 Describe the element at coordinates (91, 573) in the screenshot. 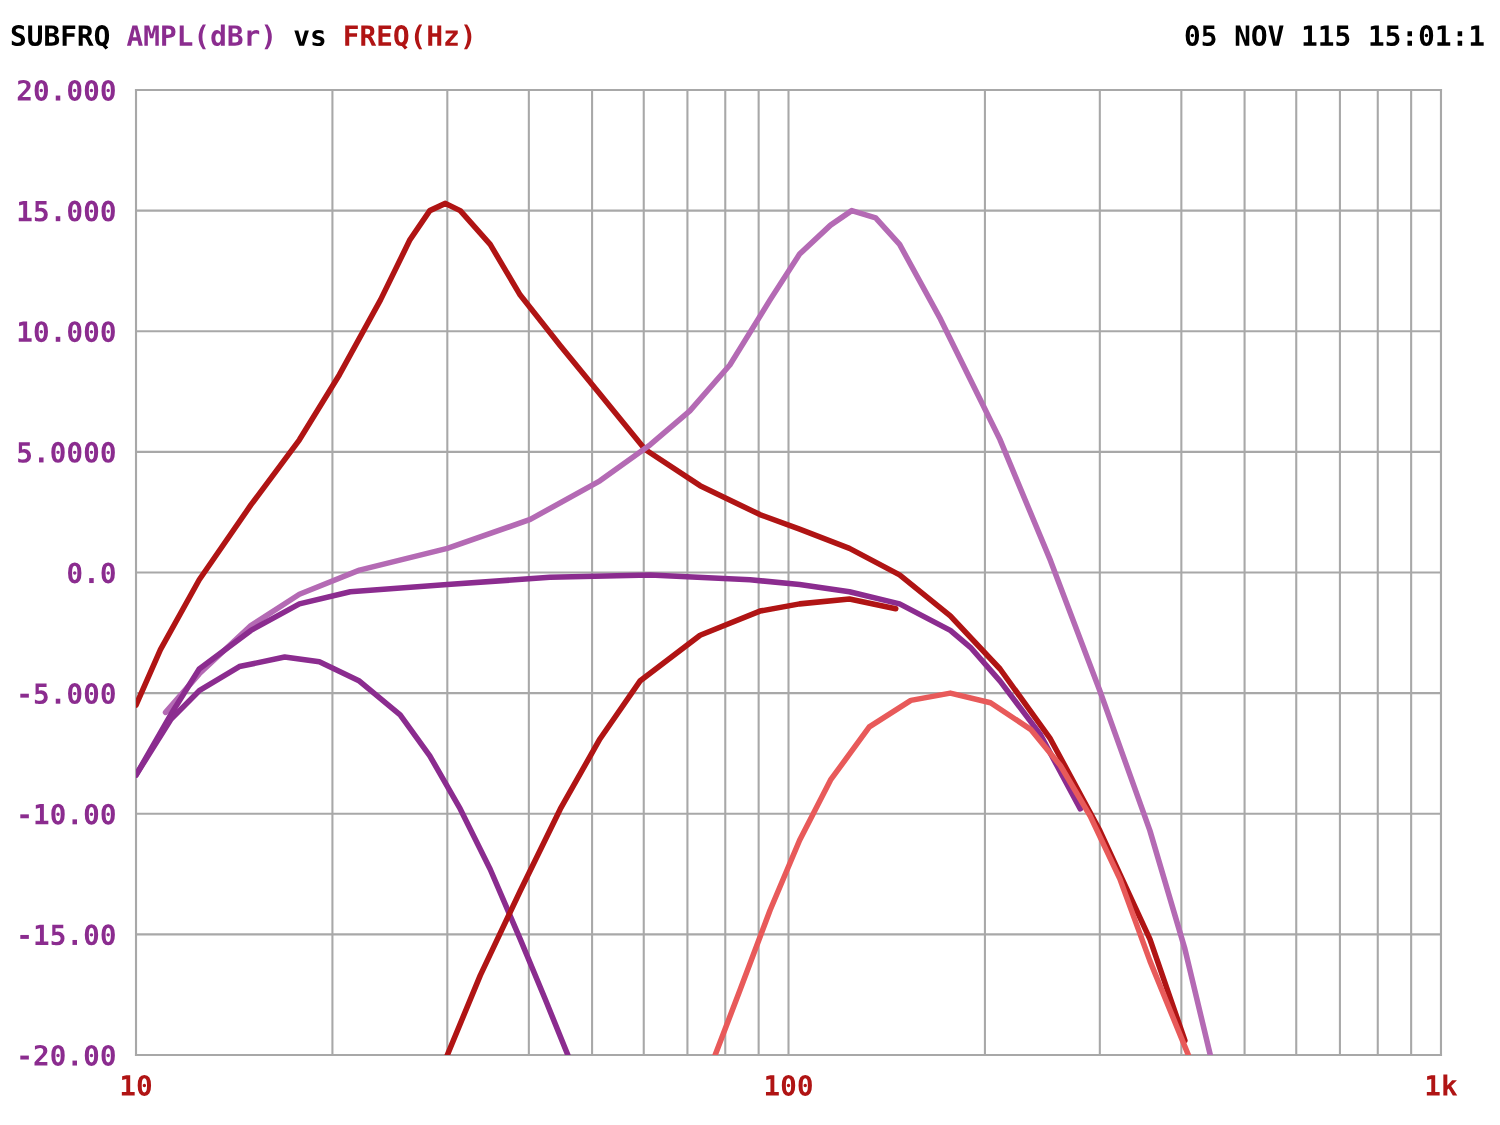

I see `y-tick-label: 0.0` at that location.